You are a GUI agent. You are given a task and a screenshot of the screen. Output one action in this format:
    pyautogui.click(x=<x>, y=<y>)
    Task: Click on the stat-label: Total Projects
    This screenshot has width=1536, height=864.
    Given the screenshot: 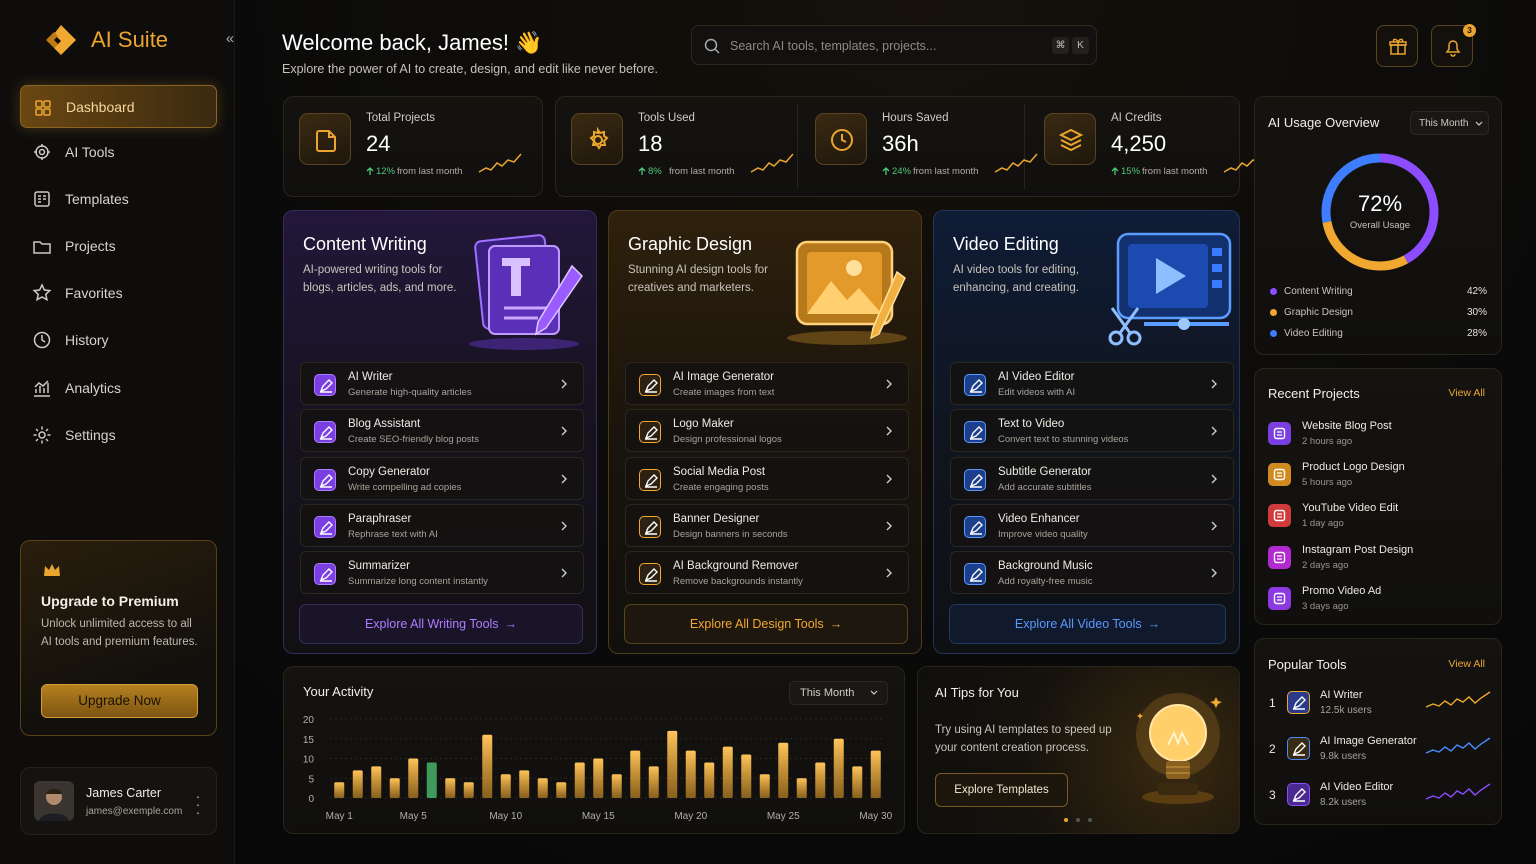 What is the action you would take?
    pyautogui.click(x=401, y=118)
    